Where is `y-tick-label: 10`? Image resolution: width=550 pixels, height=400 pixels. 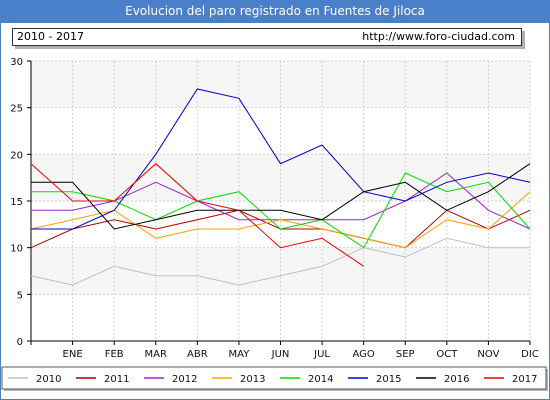 y-tick-label: 10 is located at coordinates (16, 249).